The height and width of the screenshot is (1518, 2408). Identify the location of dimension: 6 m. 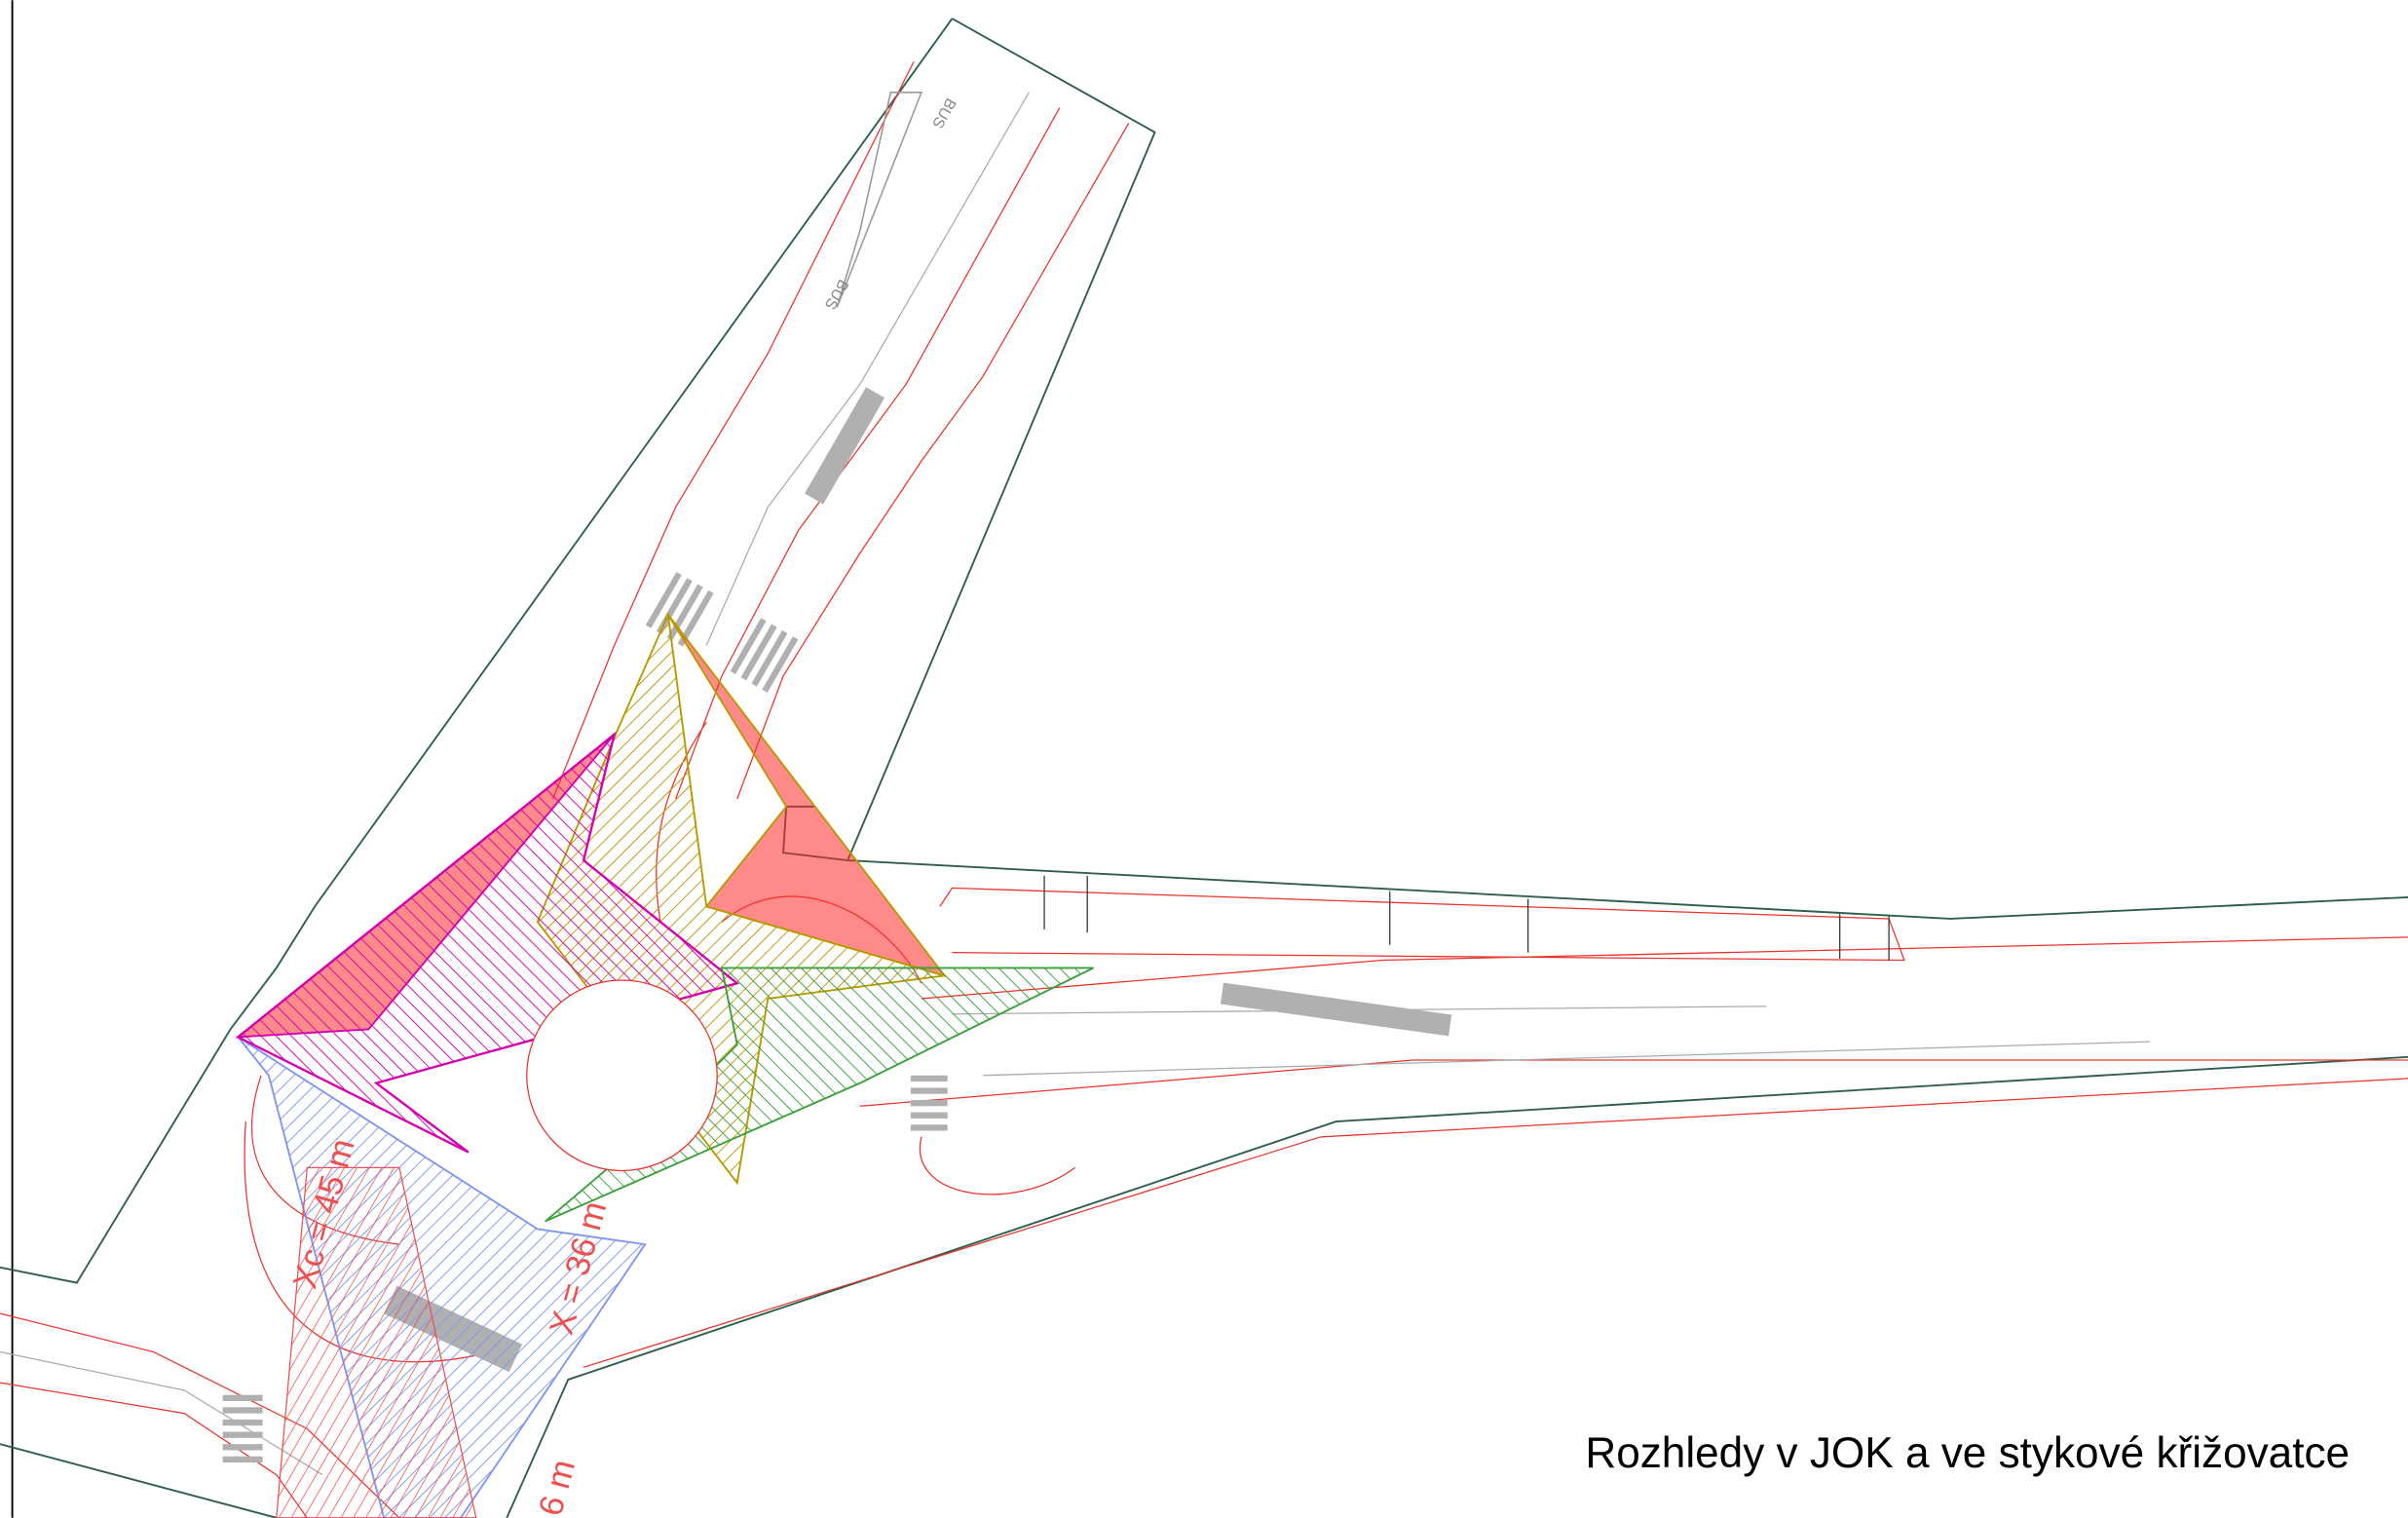
(557, 1487).